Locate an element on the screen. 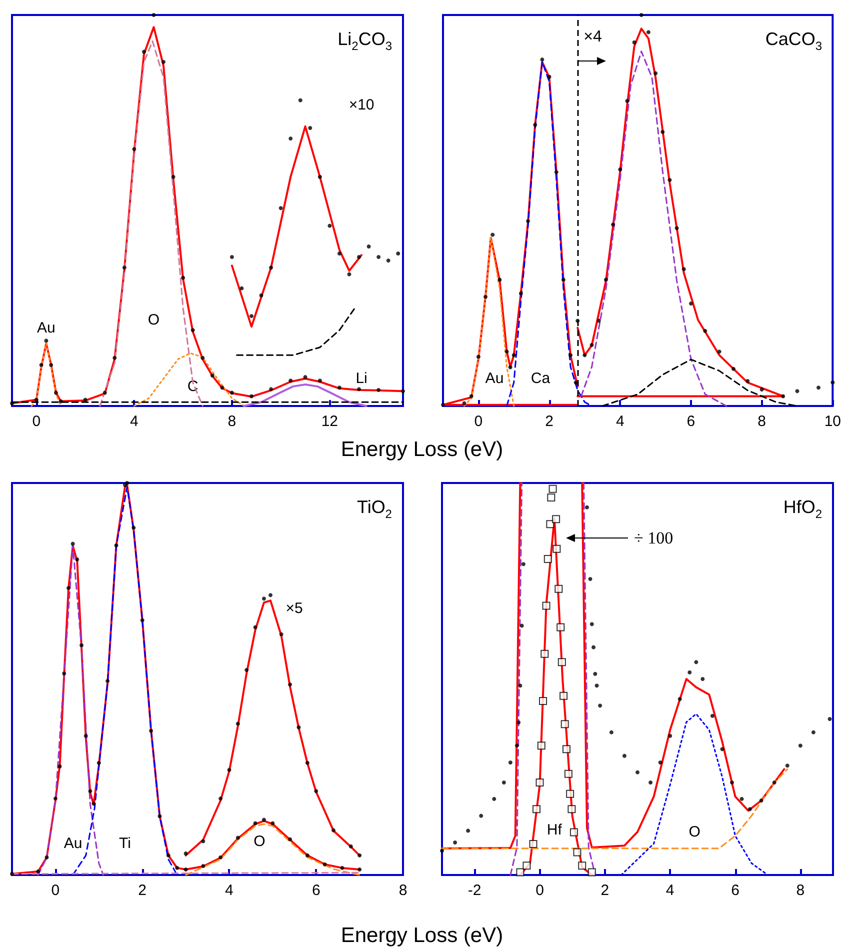 Image resolution: width=844 pixels, height=950 pixels. annotation: ×10 is located at coordinates (361, 105).